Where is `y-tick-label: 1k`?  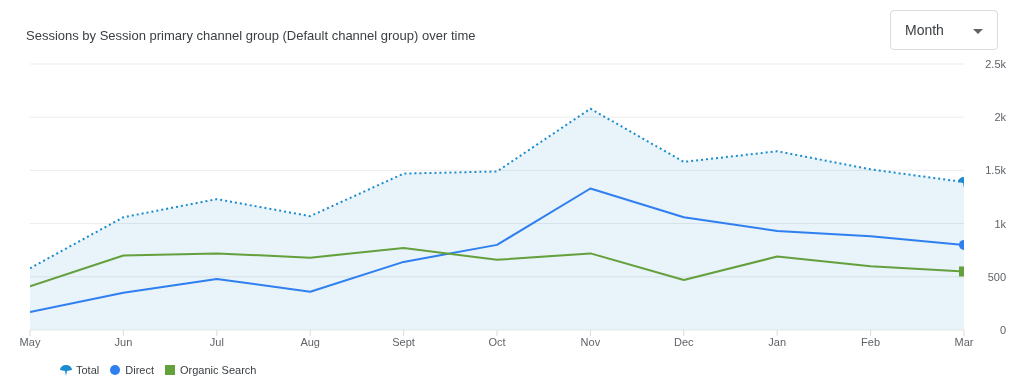 y-tick-label: 1k is located at coordinates (1000, 223).